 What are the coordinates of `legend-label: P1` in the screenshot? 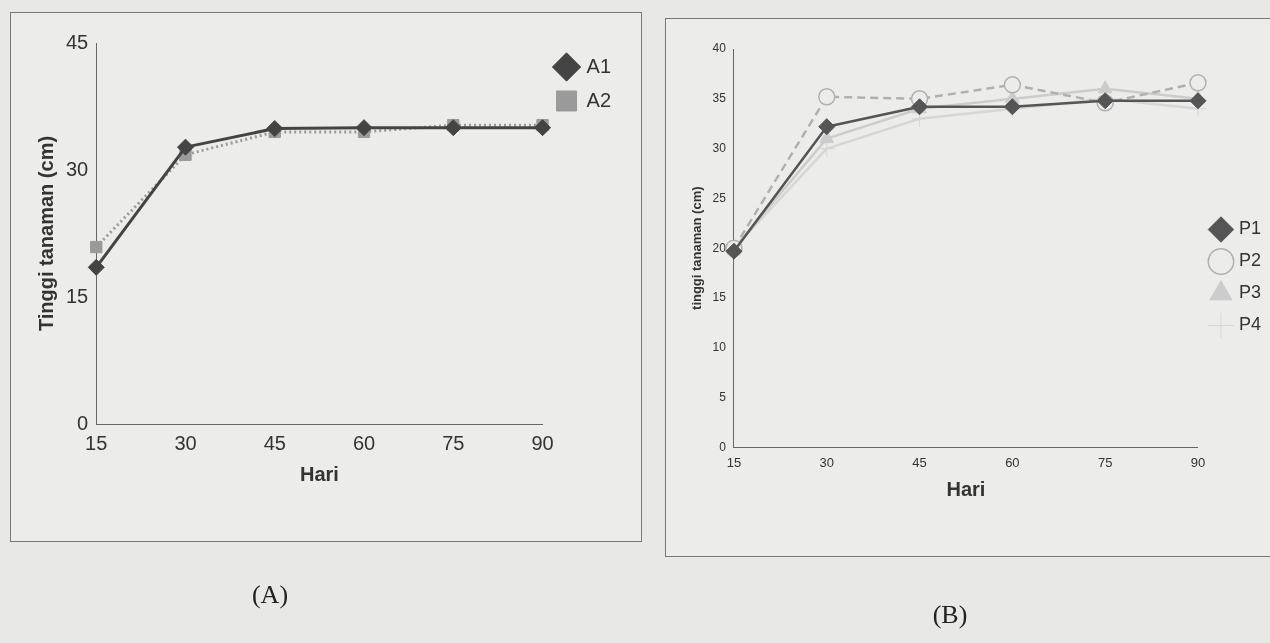 It's located at (1250, 228).